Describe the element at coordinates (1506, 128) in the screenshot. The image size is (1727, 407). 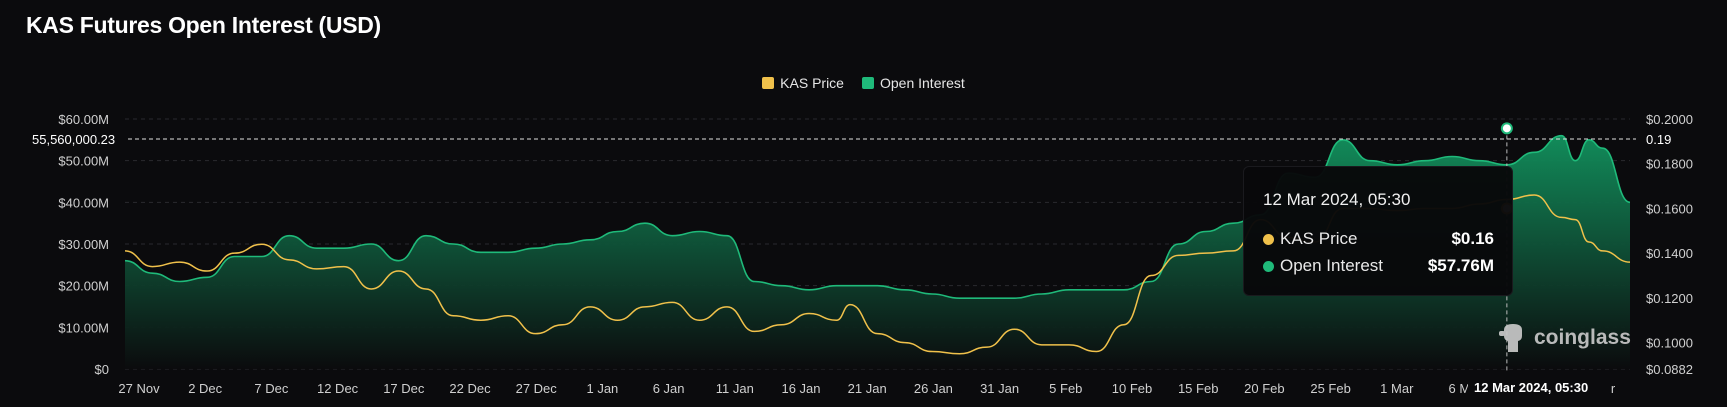
I see `oi-point-marker` at that location.